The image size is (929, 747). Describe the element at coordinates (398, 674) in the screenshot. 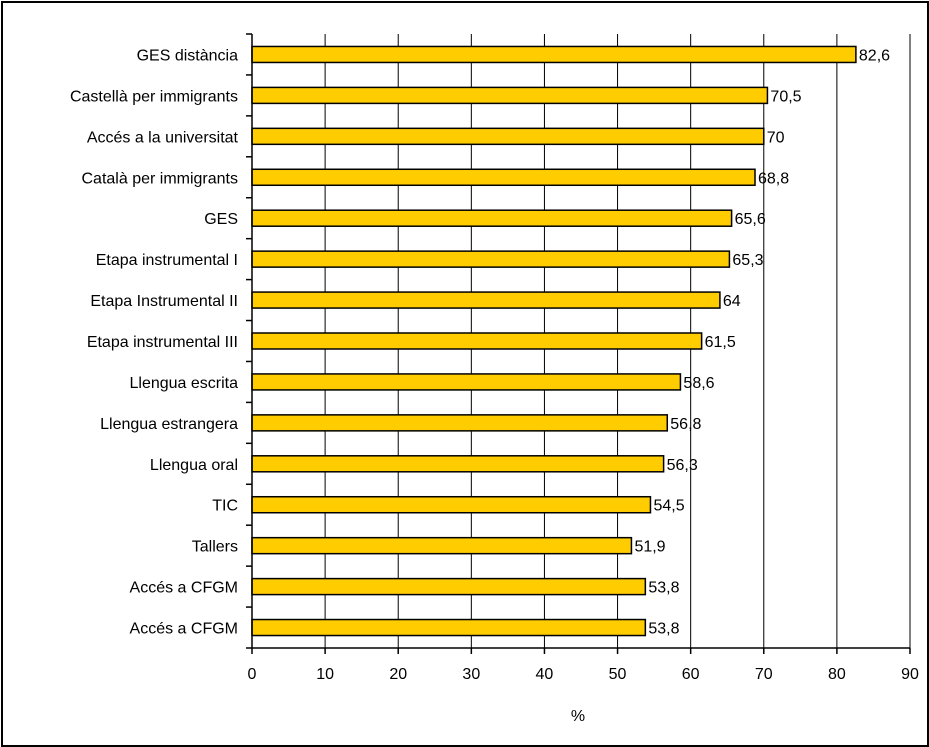

I see `x-tick-label: 20` at that location.